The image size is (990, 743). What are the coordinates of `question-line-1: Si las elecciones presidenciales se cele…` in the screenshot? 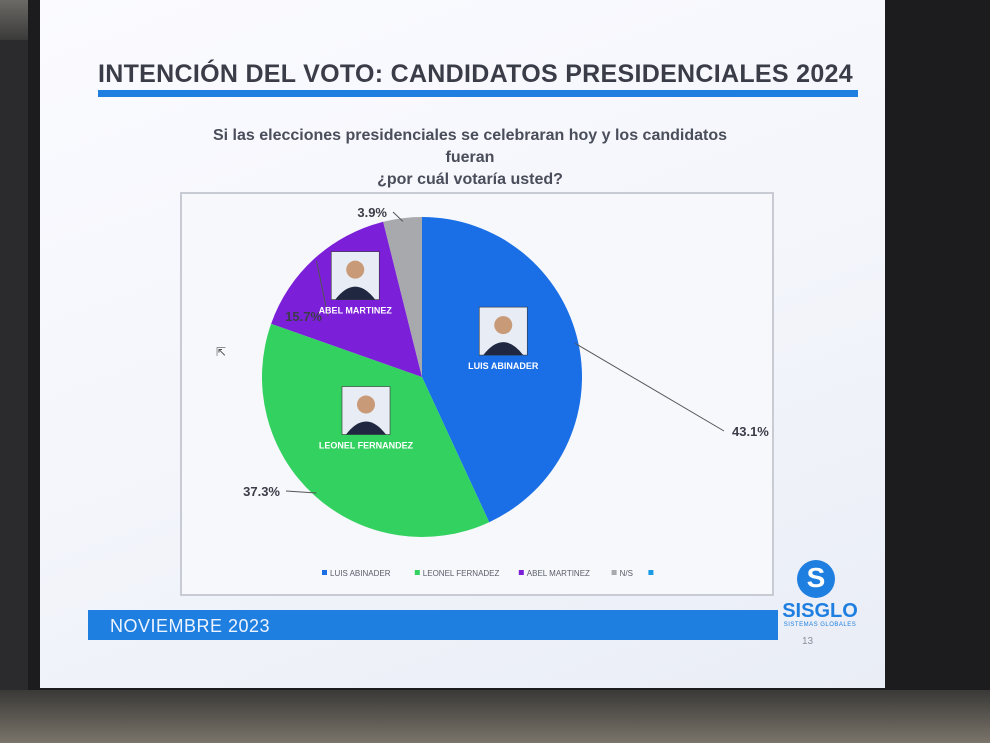 It's located at (470, 146).